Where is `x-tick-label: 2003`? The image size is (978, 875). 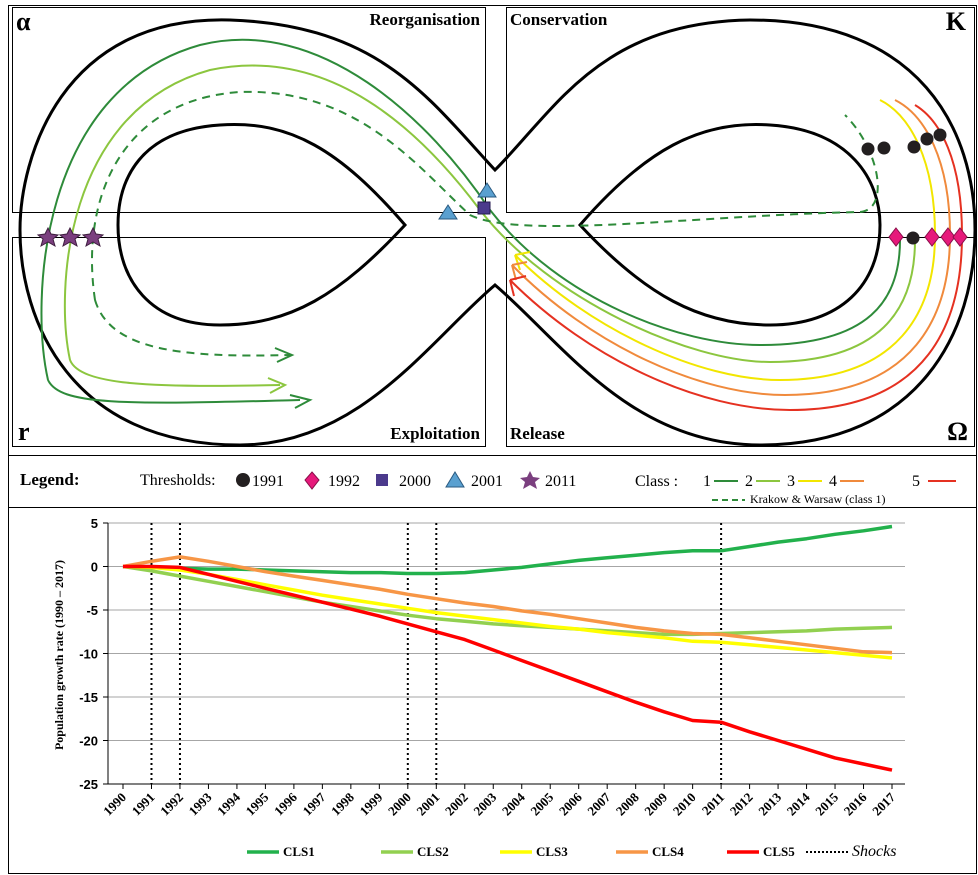 x-tick-label: 2003 is located at coordinates (484, 803).